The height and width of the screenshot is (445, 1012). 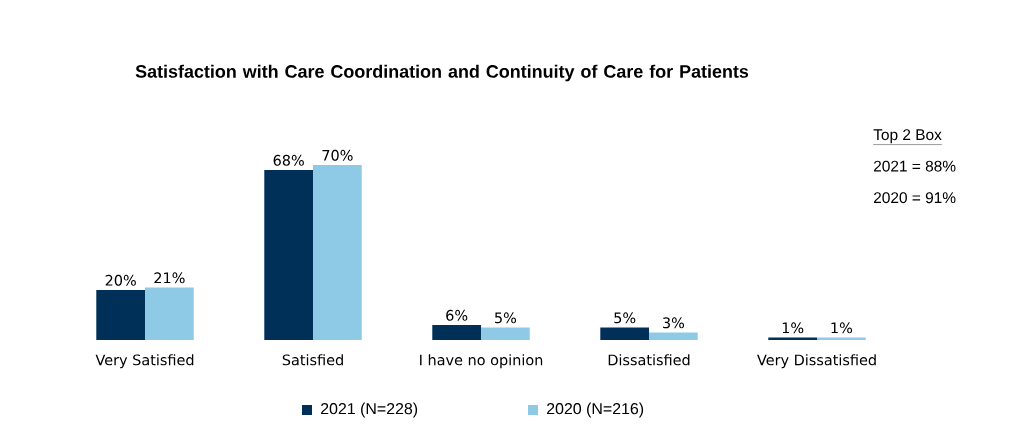 What do you see at coordinates (907, 136) in the screenshot?
I see `text: Top 2 Box` at bounding box center [907, 136].